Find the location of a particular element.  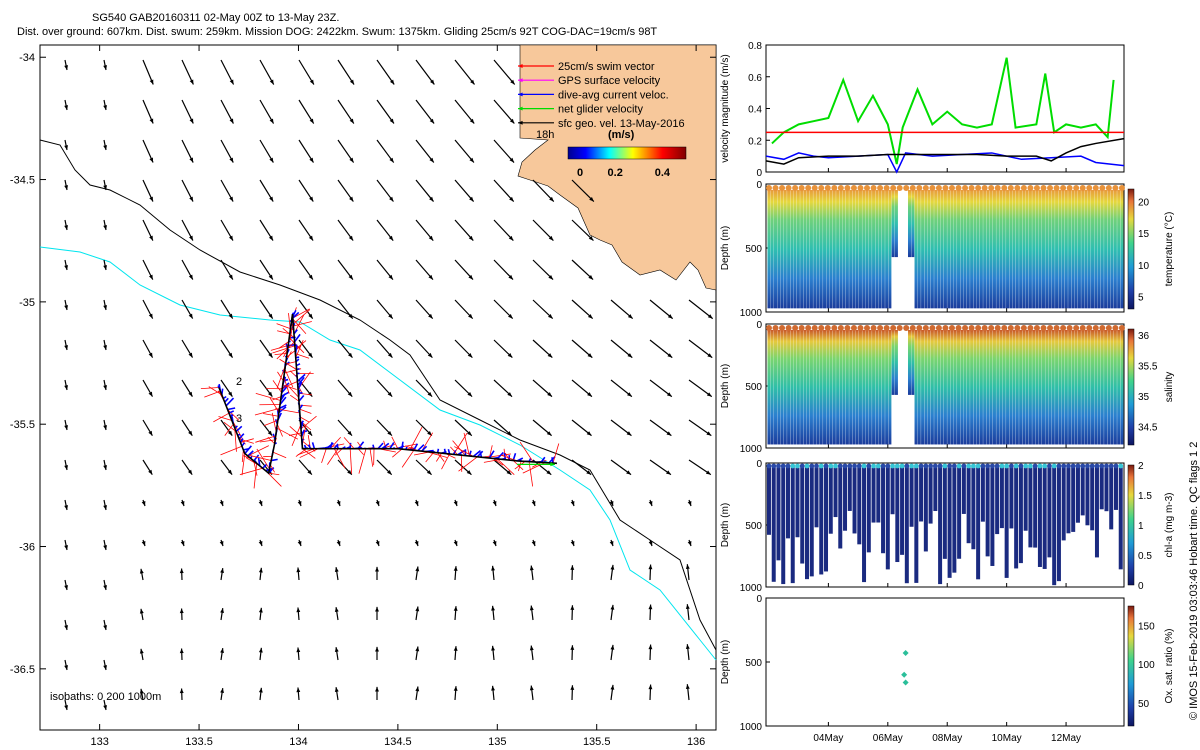

oxygen-panel-ytick-label: 500 is located at coordinates (753, 663).